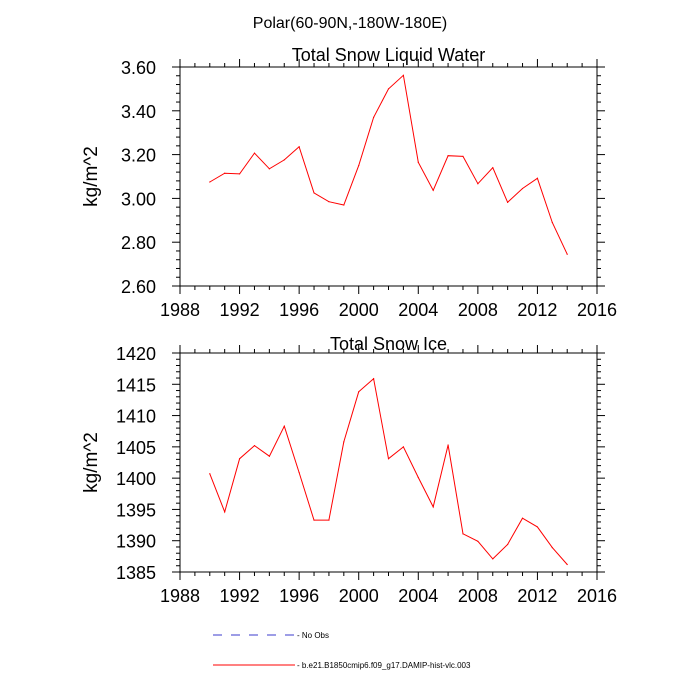 This screenshot has height=700, width=700. I want to click on y-tick-label: 3.20, so click(138, 156).